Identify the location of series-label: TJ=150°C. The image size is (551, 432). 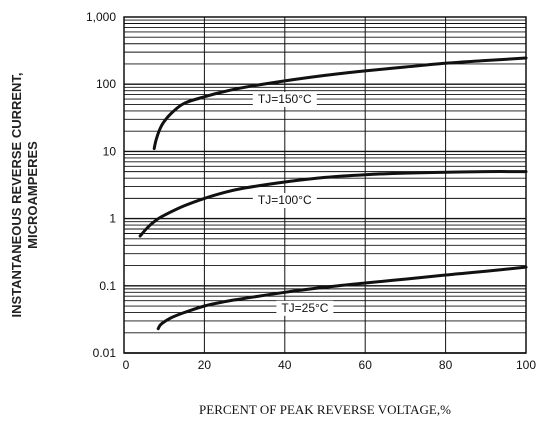
(285, 99).